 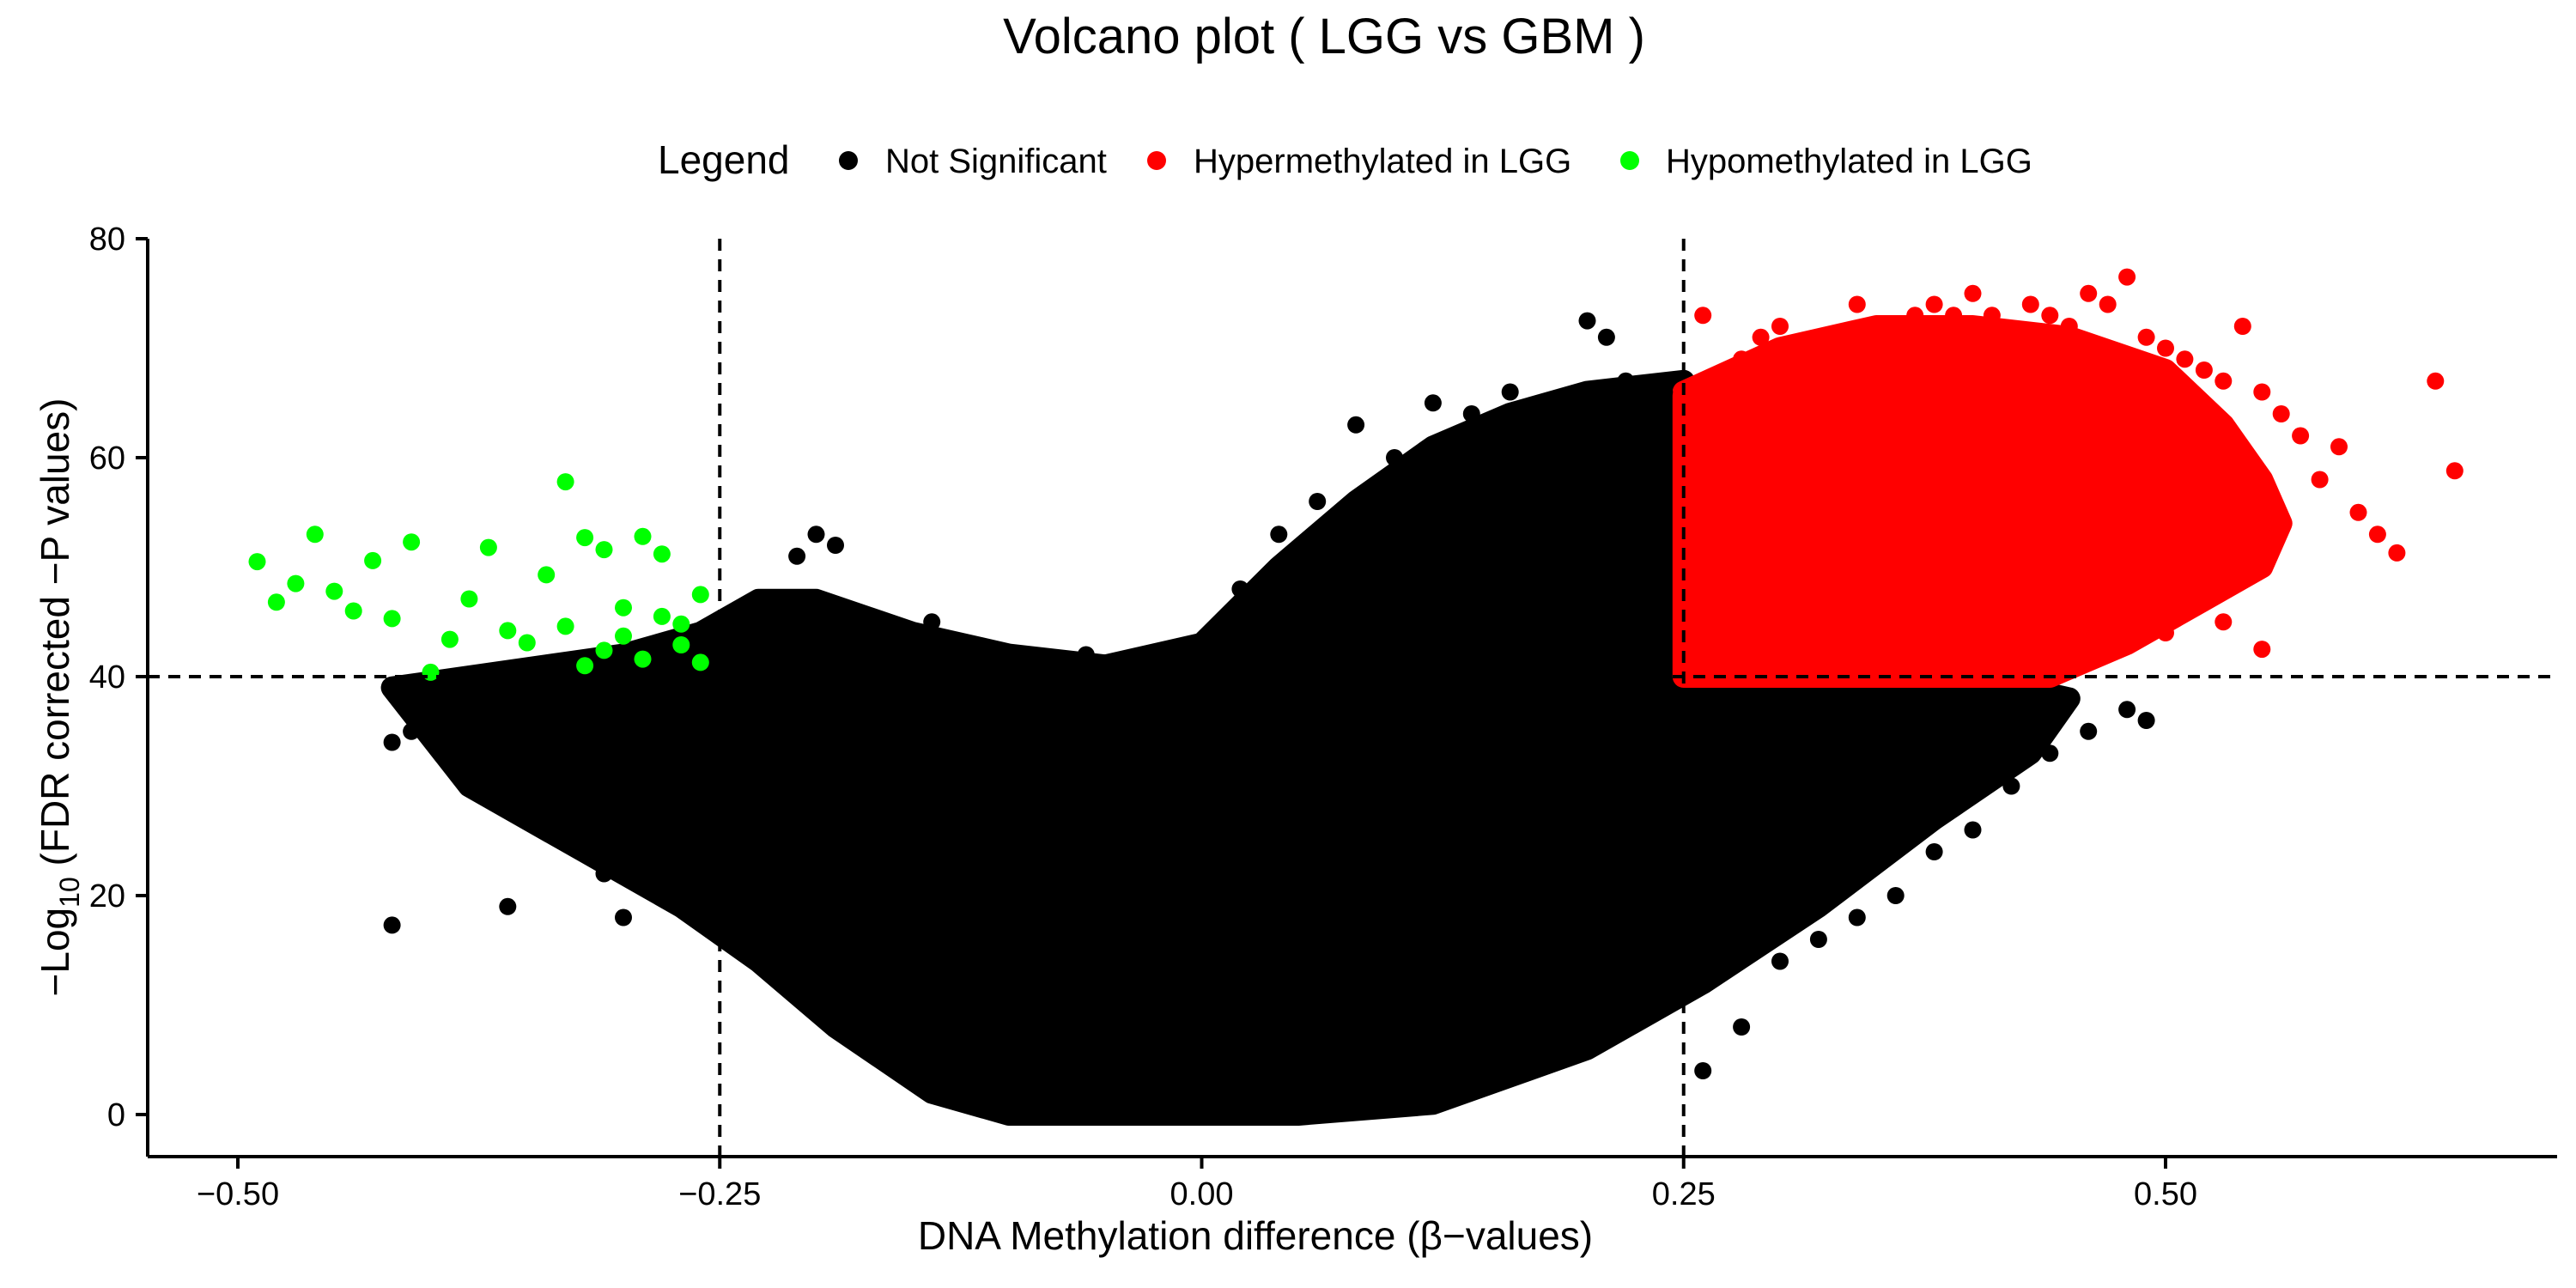 What do you see at coordinates (719, 1194) in the screenshot?
I see `x-tick-label: −0.25` at bounding box center [719, 1194].